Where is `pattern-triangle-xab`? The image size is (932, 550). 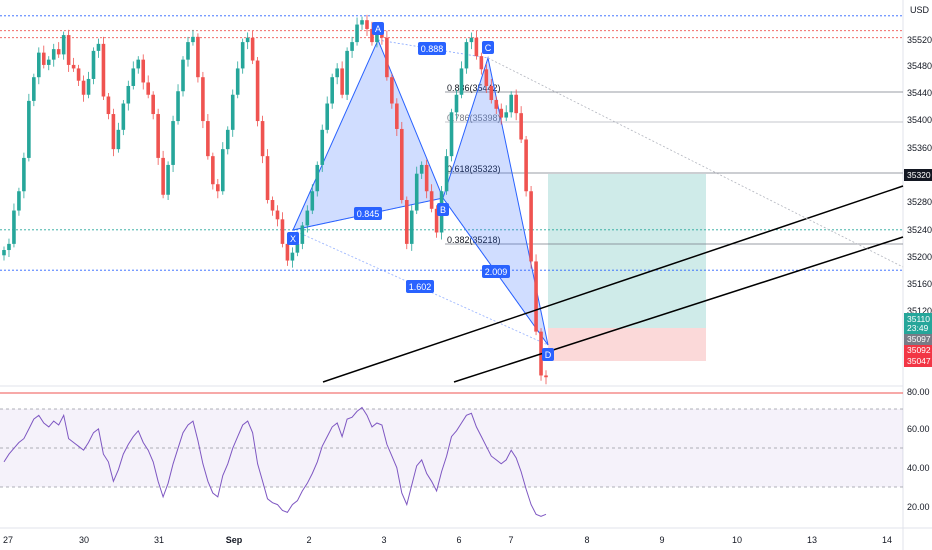 pattern-triangle-xab is located at coordinates (368, 134).